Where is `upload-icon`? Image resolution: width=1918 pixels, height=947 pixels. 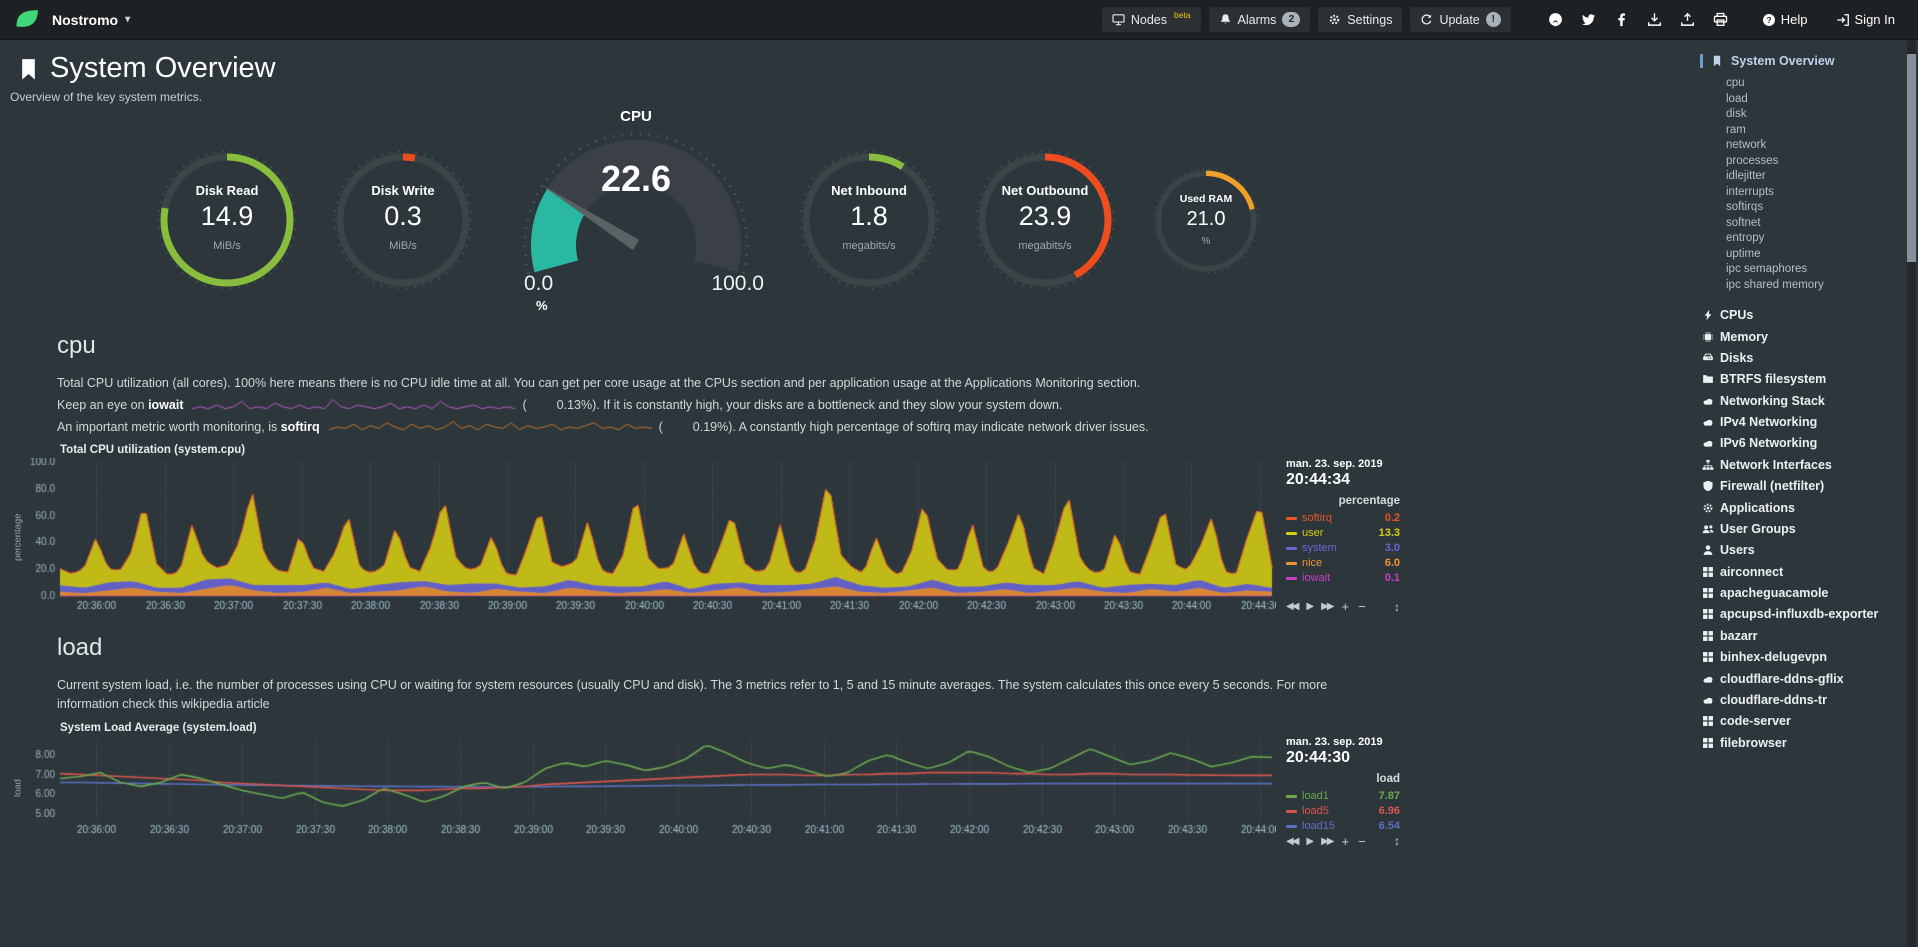 upload-icon is located at coordinates (1687, 19).